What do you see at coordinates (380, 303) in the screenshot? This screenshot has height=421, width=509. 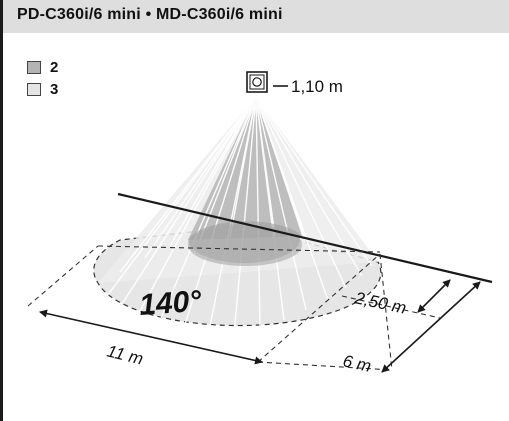 I see `inner-radius-label: 2,50 m` at bounding box center [380, 303].